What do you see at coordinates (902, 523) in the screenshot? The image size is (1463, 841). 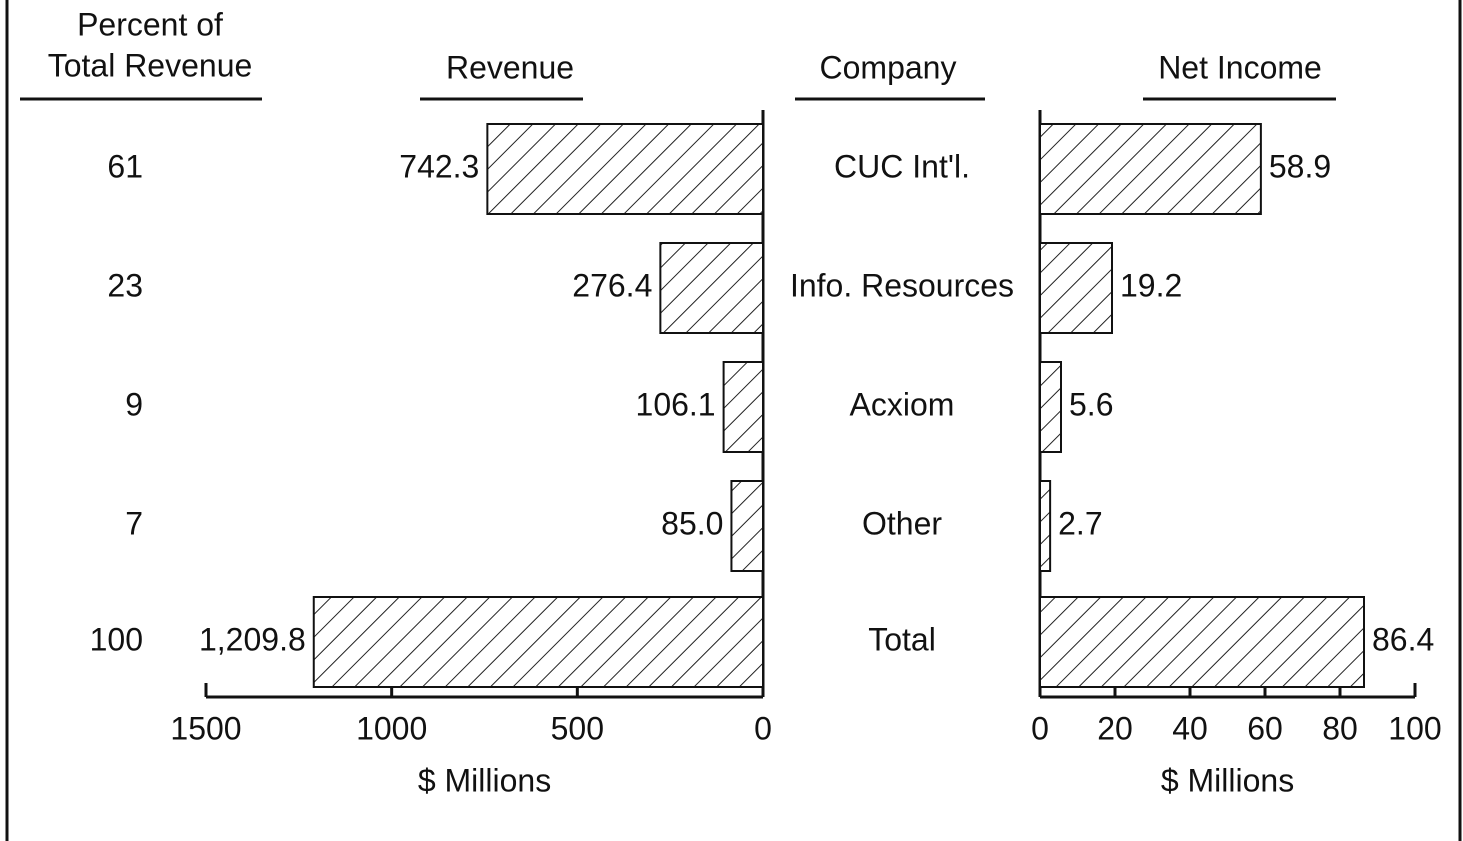 I see `category-label: Other` at bounding box center [902, 523].